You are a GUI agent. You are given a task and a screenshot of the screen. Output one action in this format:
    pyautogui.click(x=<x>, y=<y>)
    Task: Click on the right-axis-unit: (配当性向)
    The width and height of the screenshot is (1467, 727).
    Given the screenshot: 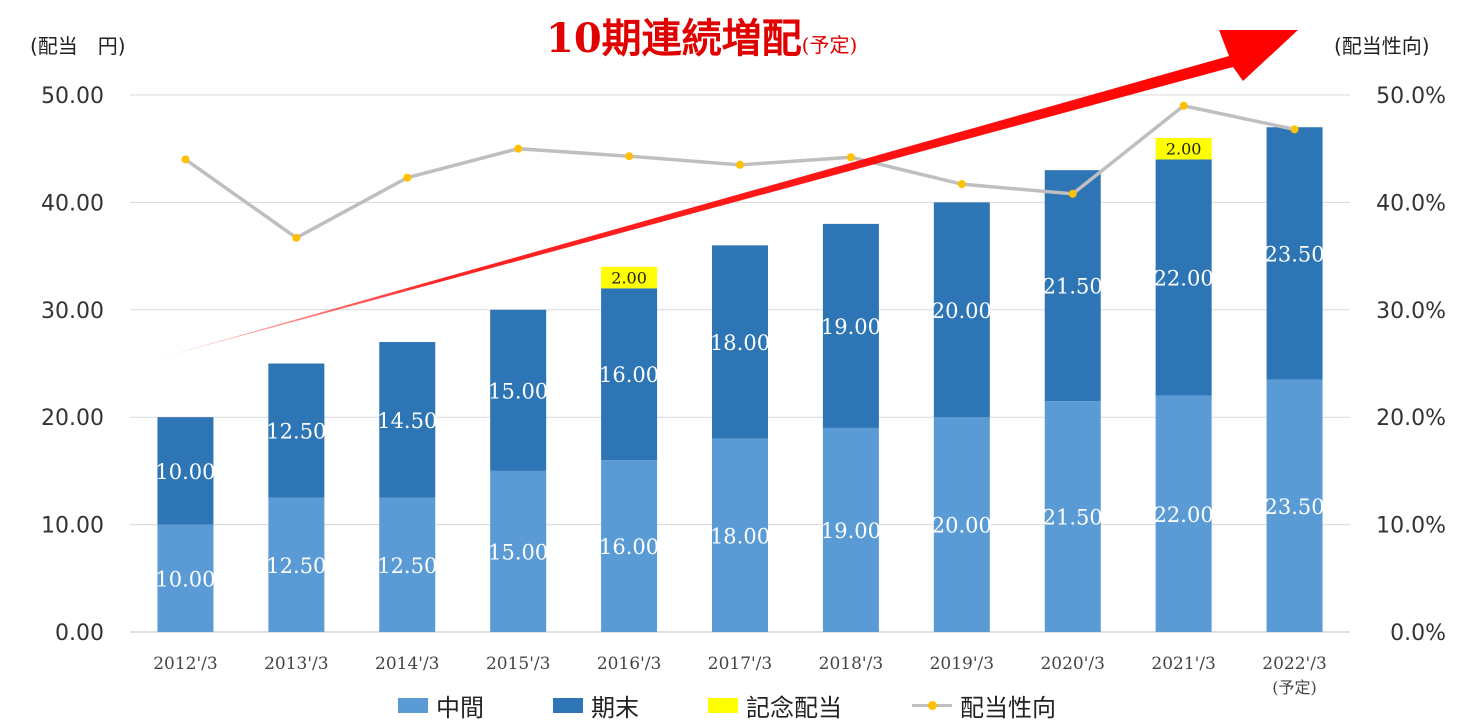 What is the action you would take?
    pyautogui.click(x=1382, y=46)
    